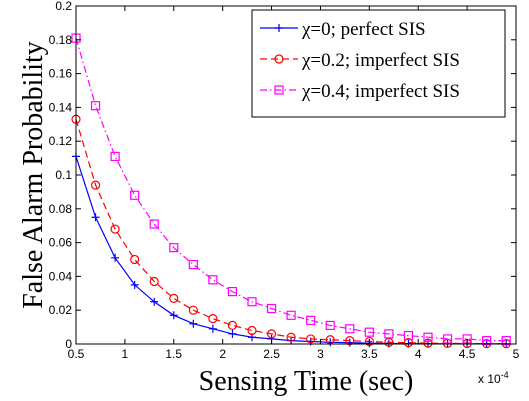  Describe the element at coordinates (467, 354) in the screenshot. I see `x-tick-label: 4.5` at that location.